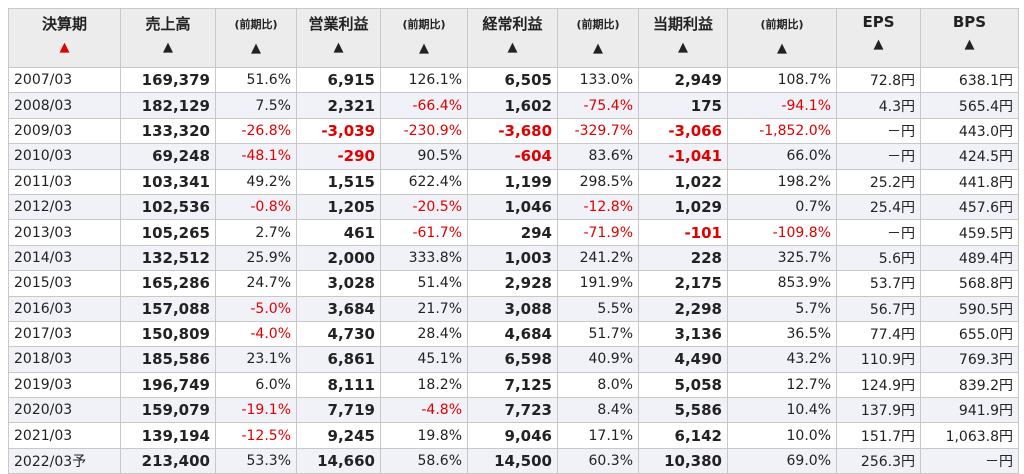  I want to click on period-cell: 2007/03, so click(64, 80).